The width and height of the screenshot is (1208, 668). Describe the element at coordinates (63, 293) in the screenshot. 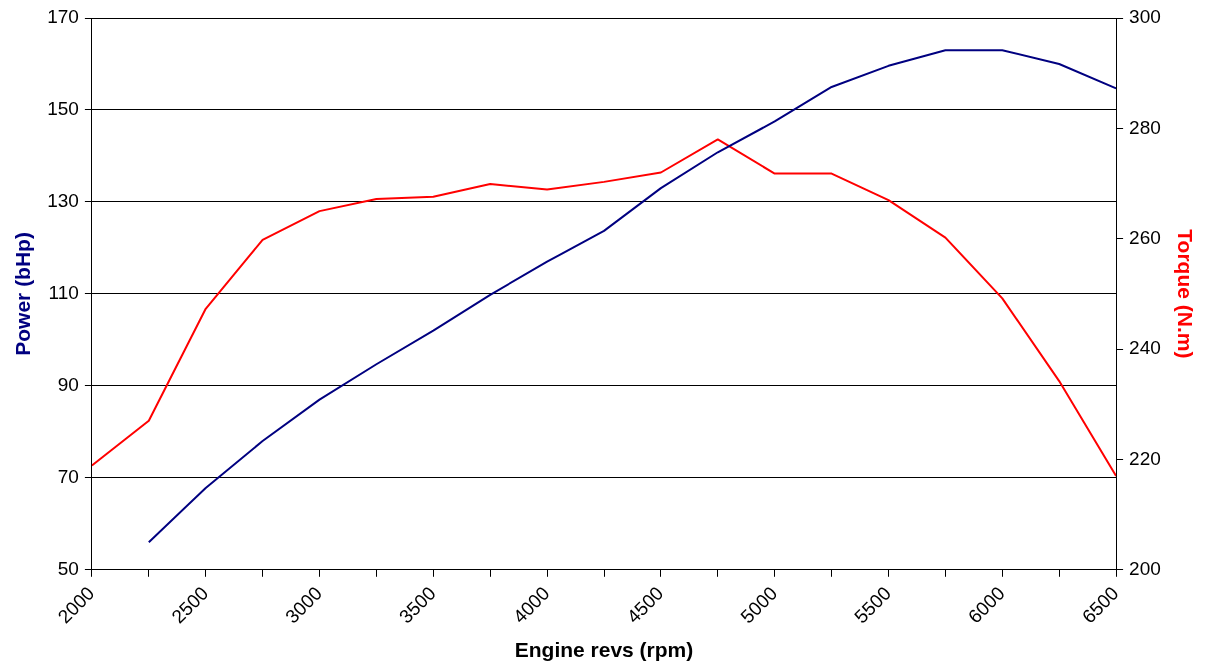

I see `y-tick-label: 110` at that location.